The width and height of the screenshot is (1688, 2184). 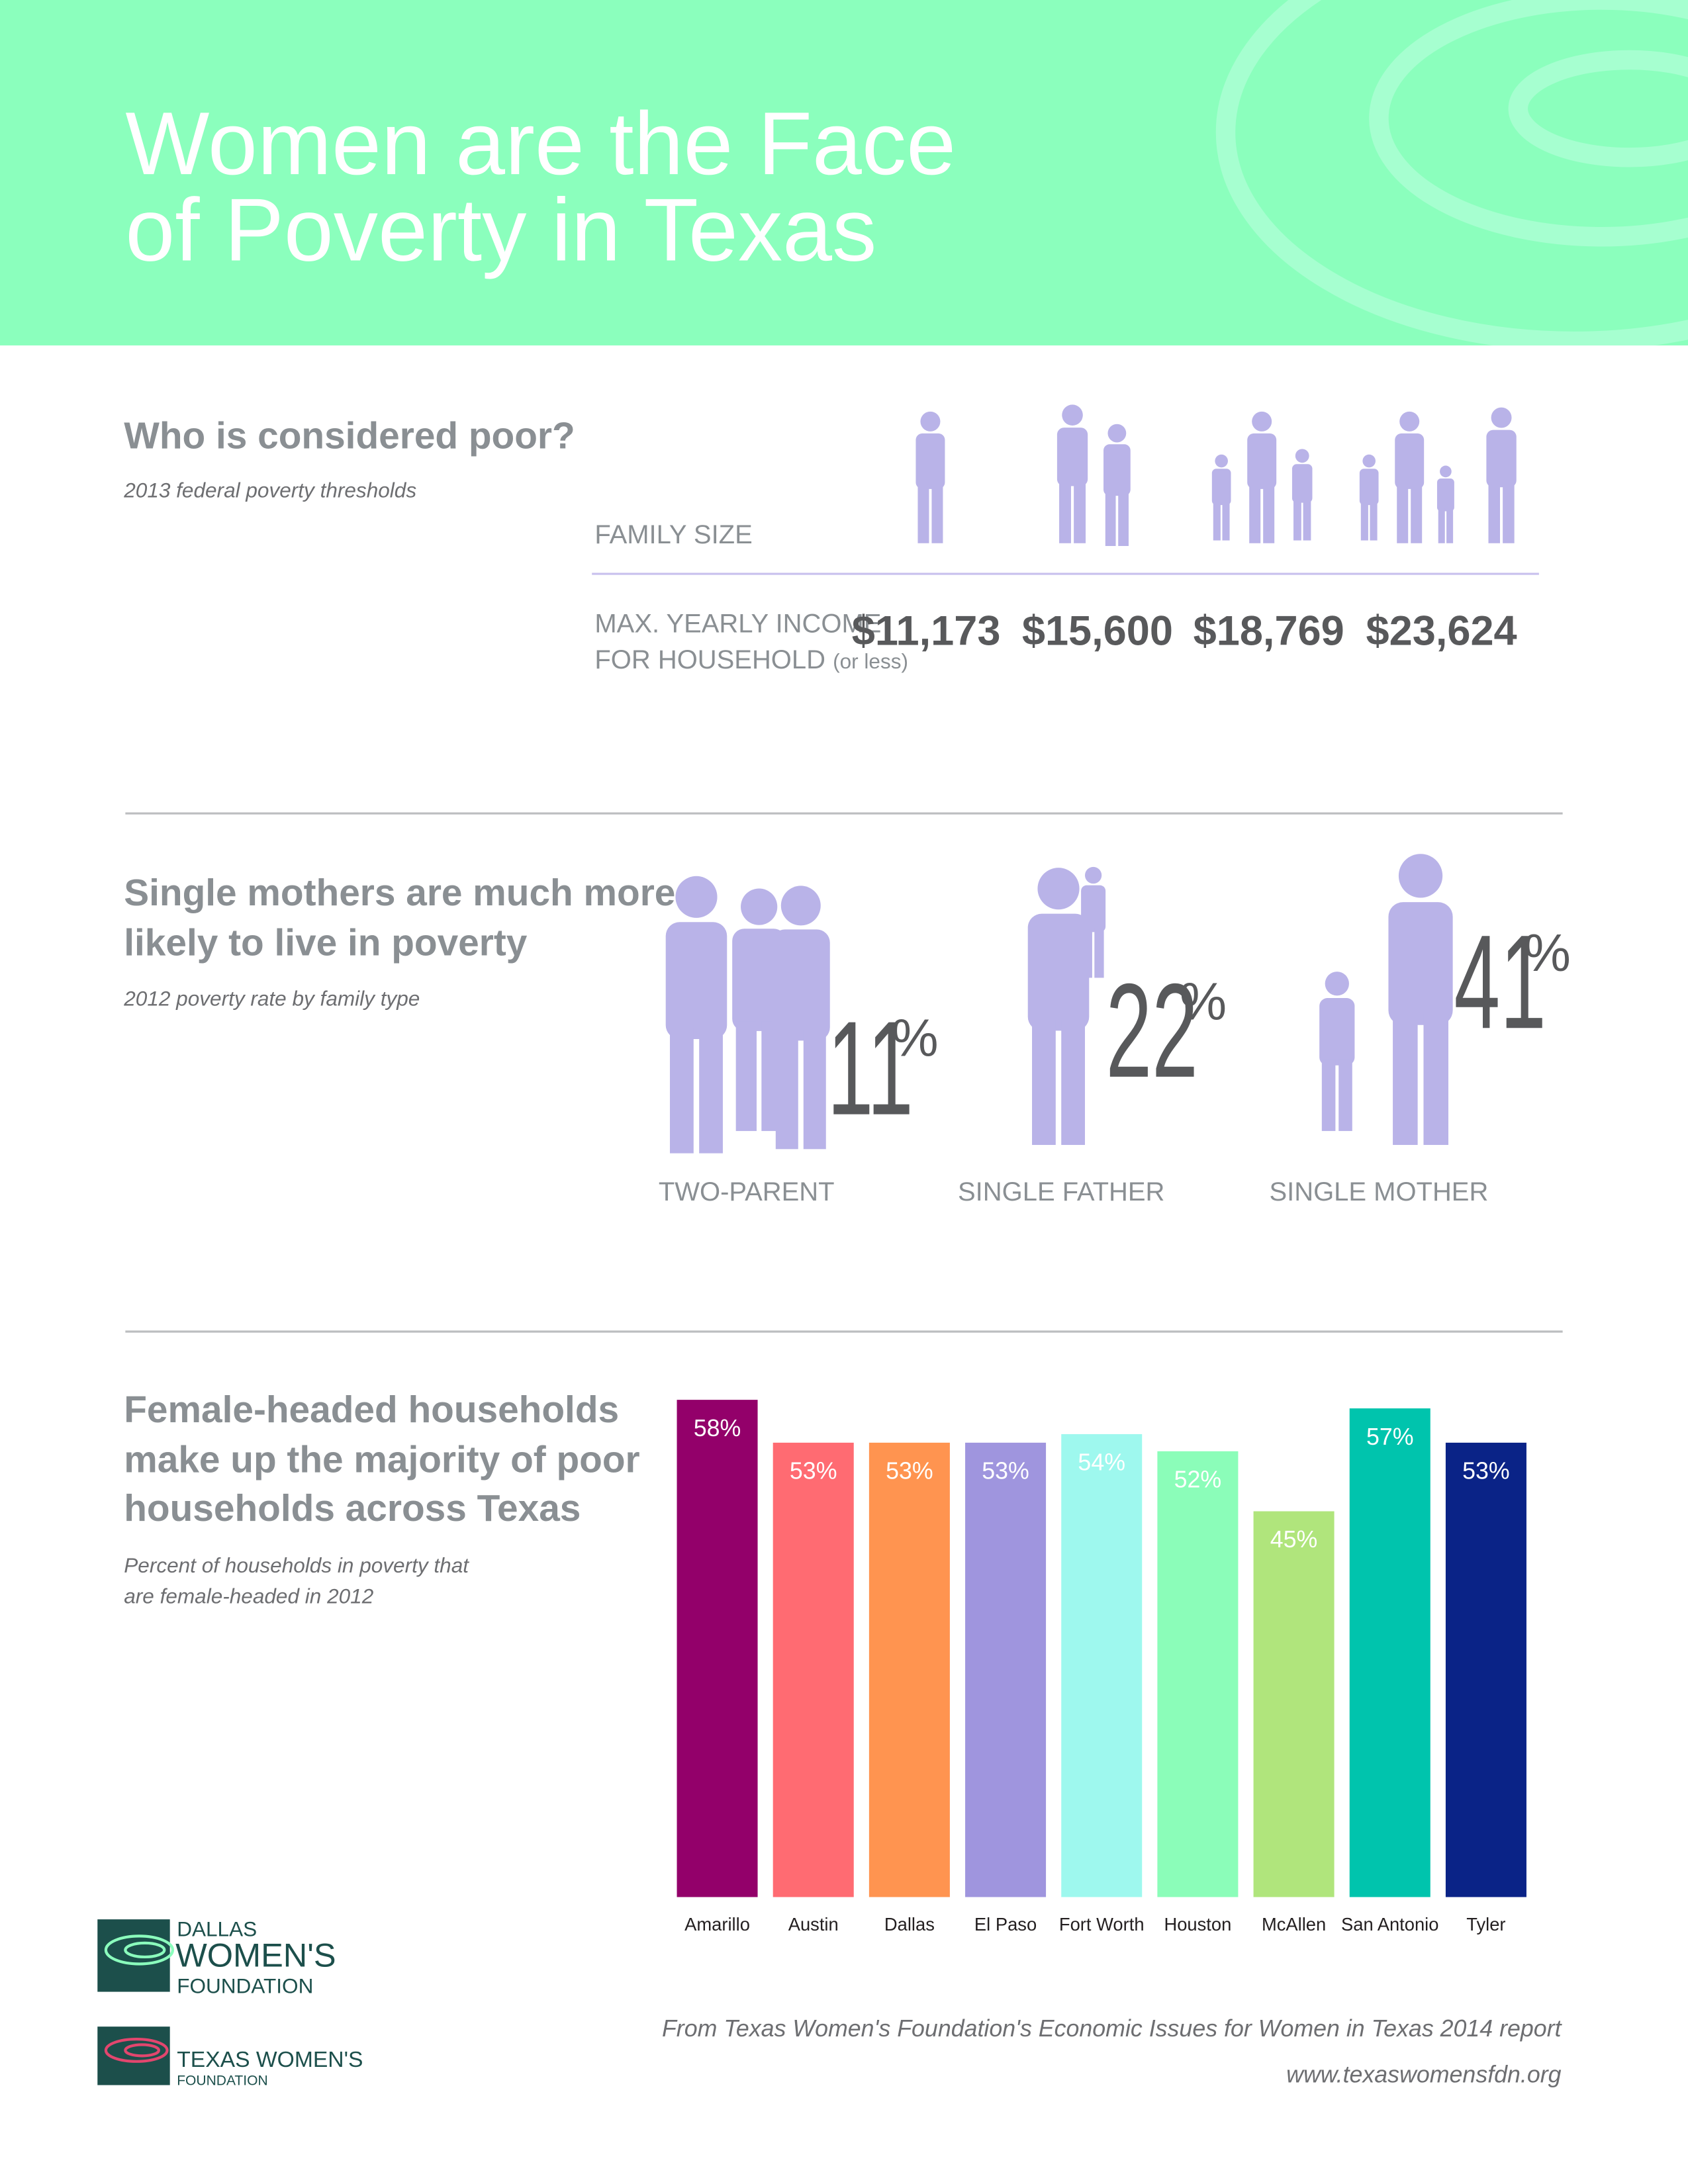 What do you see at coordinates (717, 1428) in the screenshot?
I see `value-label: 58%` at bounding box center [717, 1428].